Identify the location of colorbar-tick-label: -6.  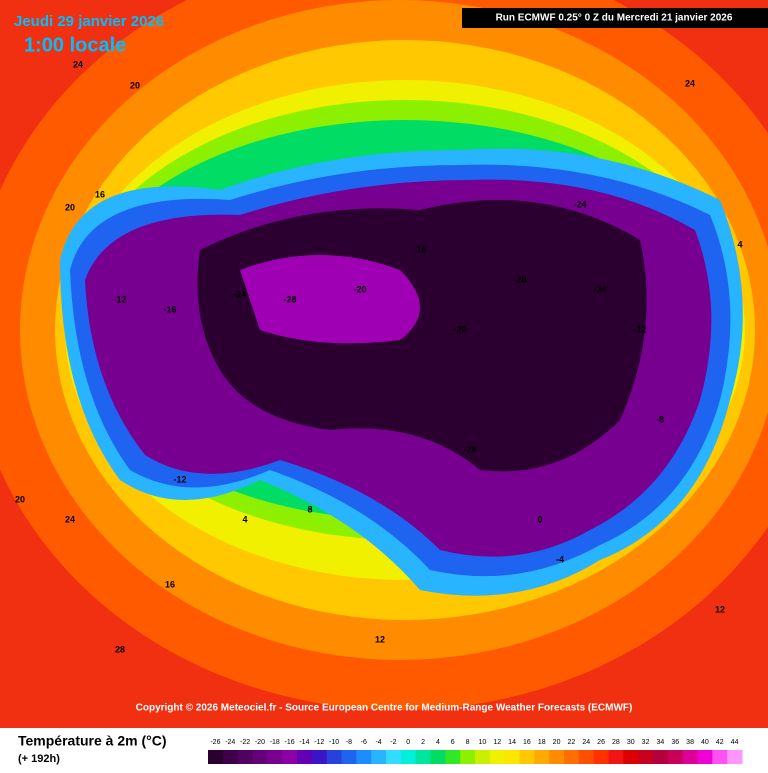
(364, 742).